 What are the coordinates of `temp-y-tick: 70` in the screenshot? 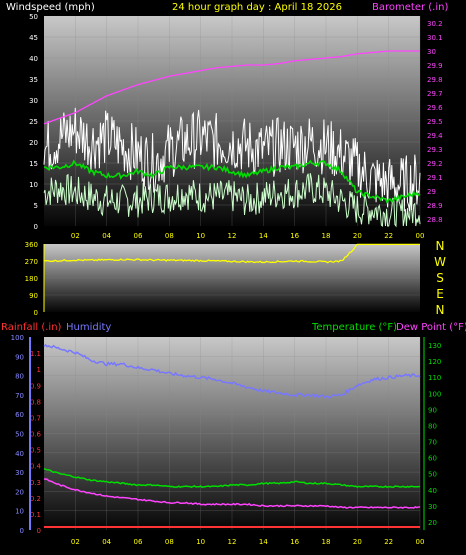 It's located at (432, 443).